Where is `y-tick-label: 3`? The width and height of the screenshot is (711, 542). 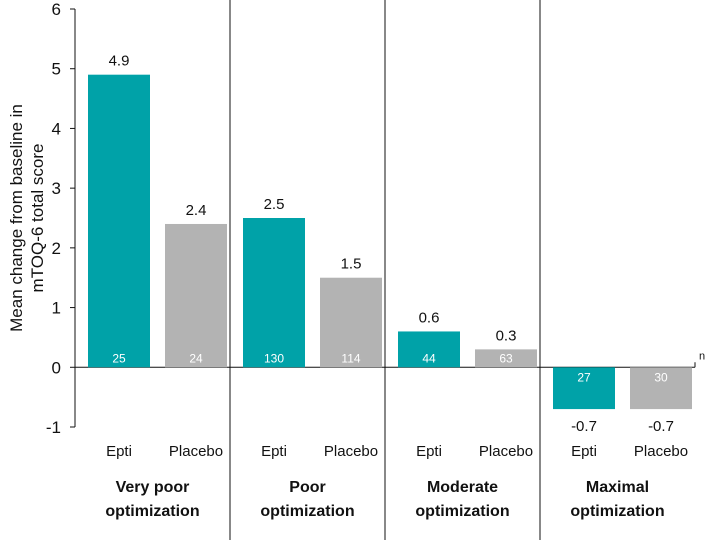
y-tick-label: 3 is located at coordinates (56, 188).